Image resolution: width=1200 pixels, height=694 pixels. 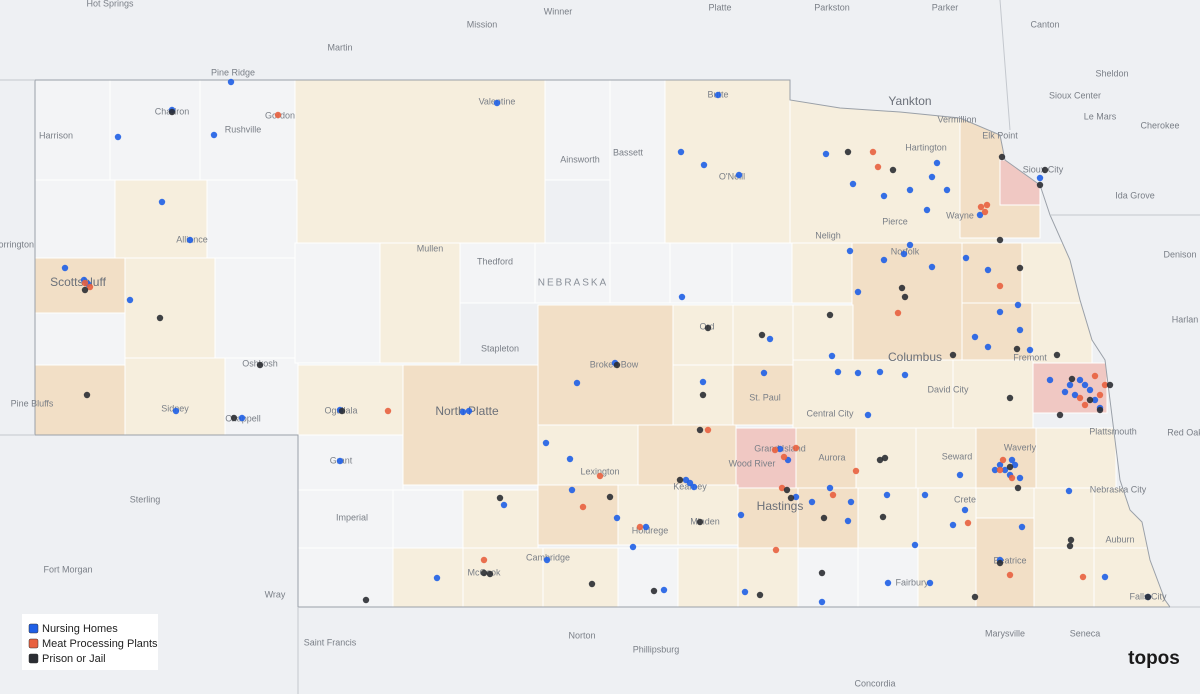 What do you see at coordinates (33, 643) in the screenshot?
I see `legend-swatch` at bounding box center [33, 643].